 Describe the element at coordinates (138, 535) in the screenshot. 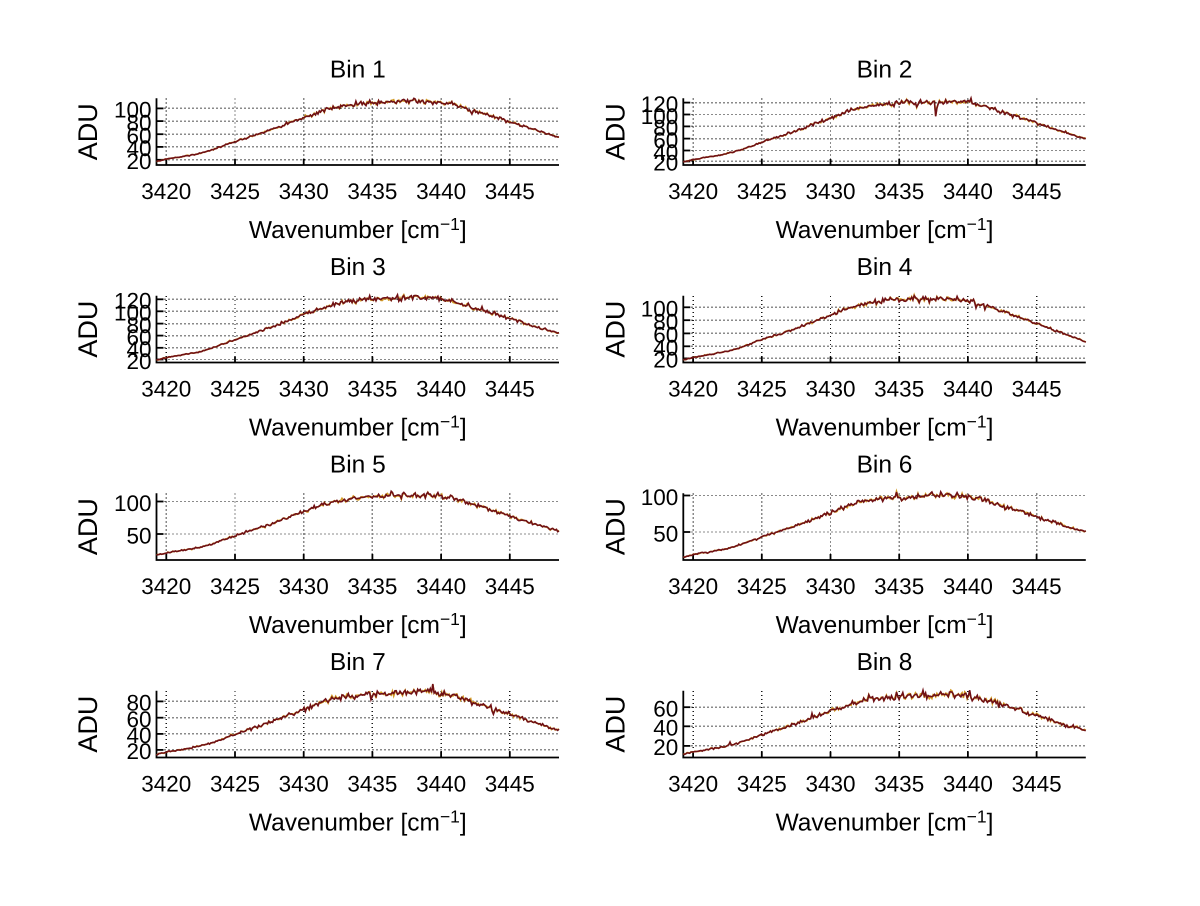

I see `svg-text: 50` at that location.